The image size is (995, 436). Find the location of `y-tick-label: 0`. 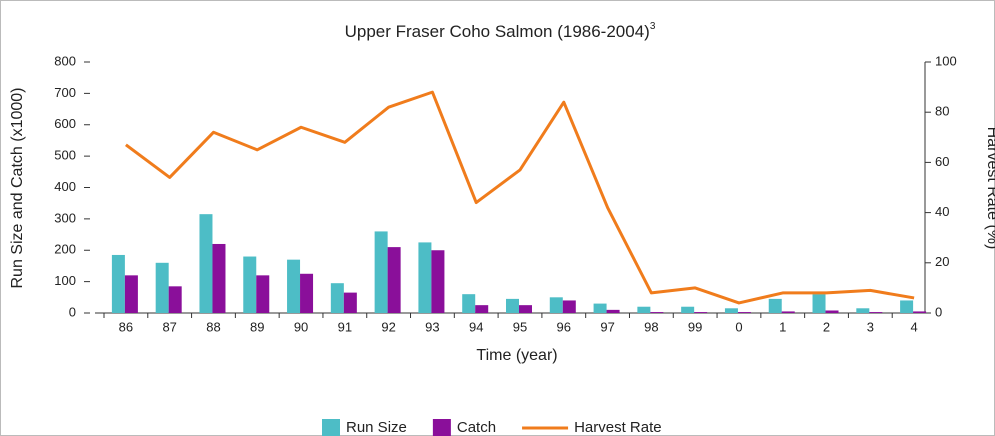

y-tick-label: 0 is located at coordinates (72, 311).